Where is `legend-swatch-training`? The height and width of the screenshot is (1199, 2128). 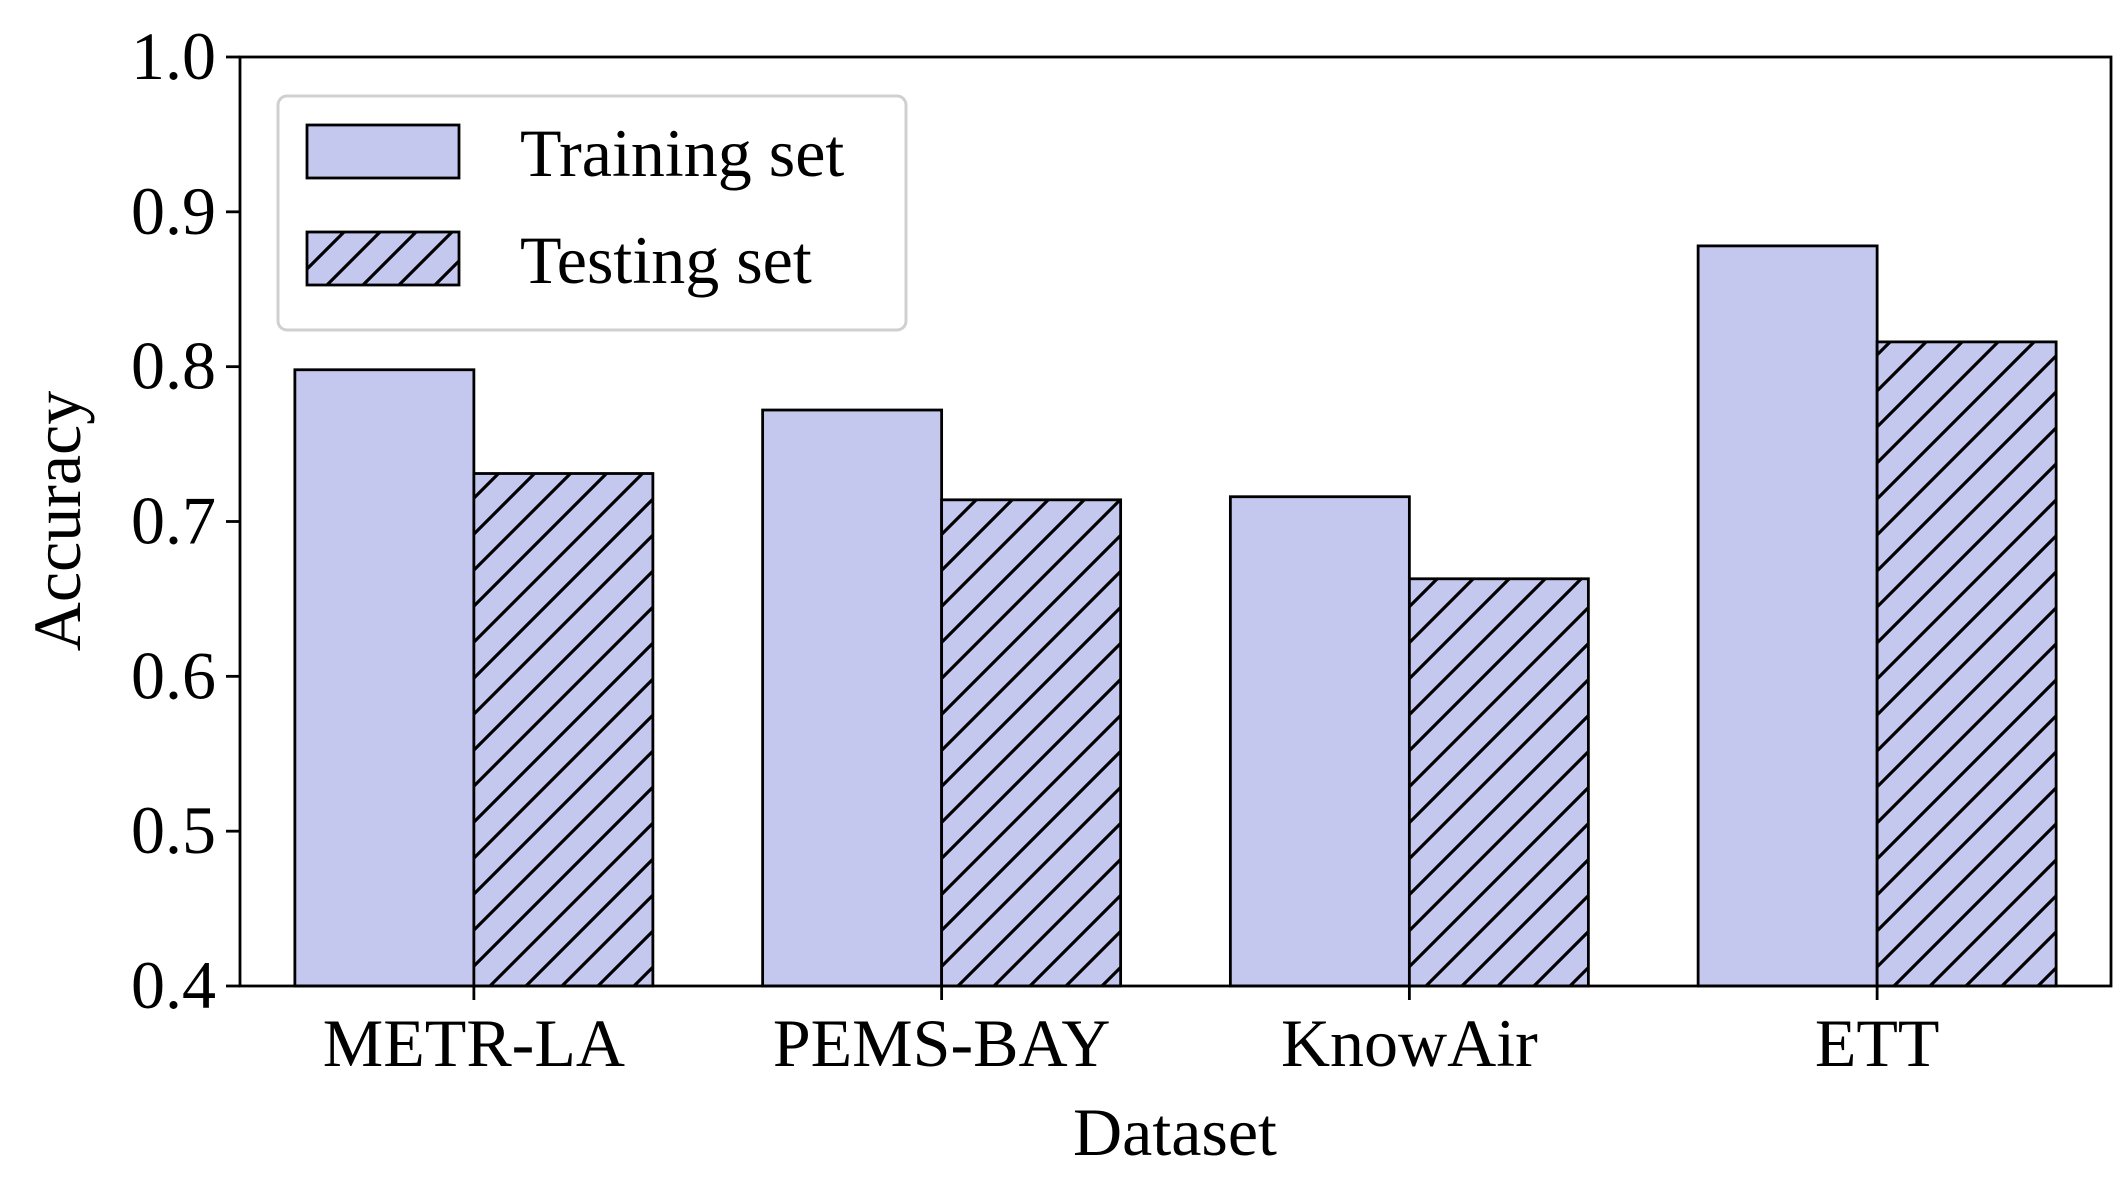 legend-swatch-training is located at coordinates (383, 151).